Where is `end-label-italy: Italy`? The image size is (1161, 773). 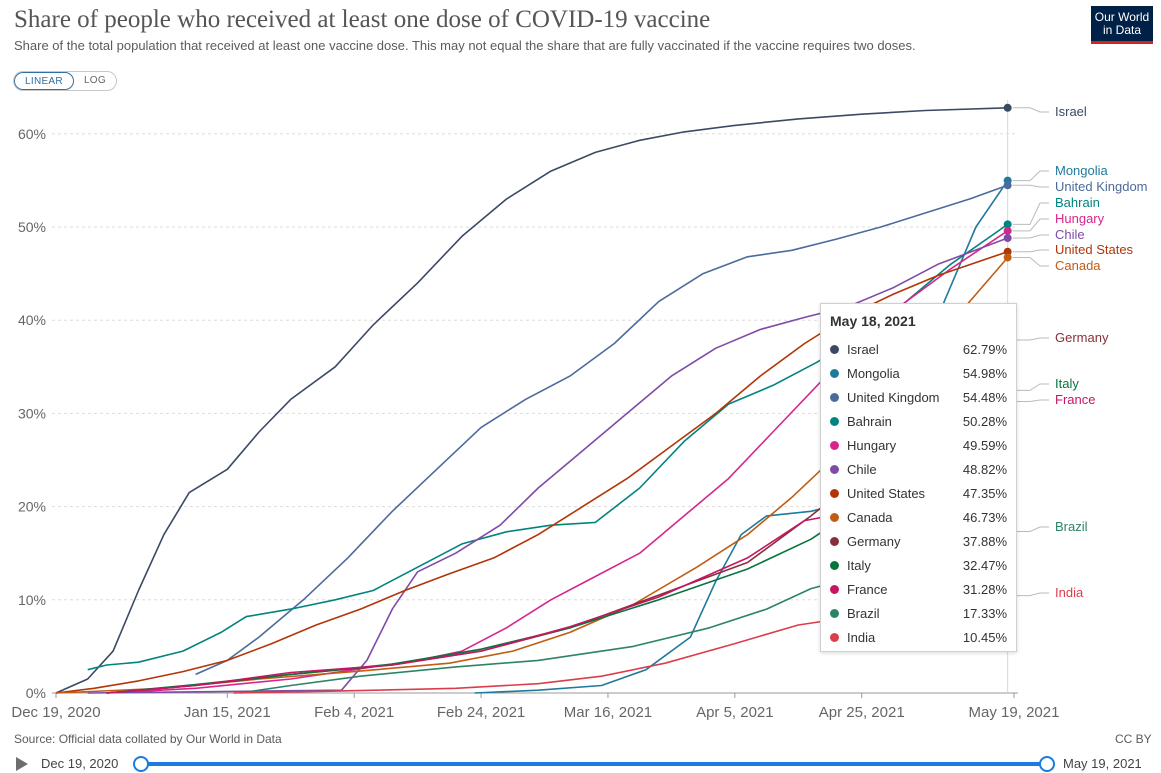
end-label-italy: Italy is located at coordinates (1067, 383).